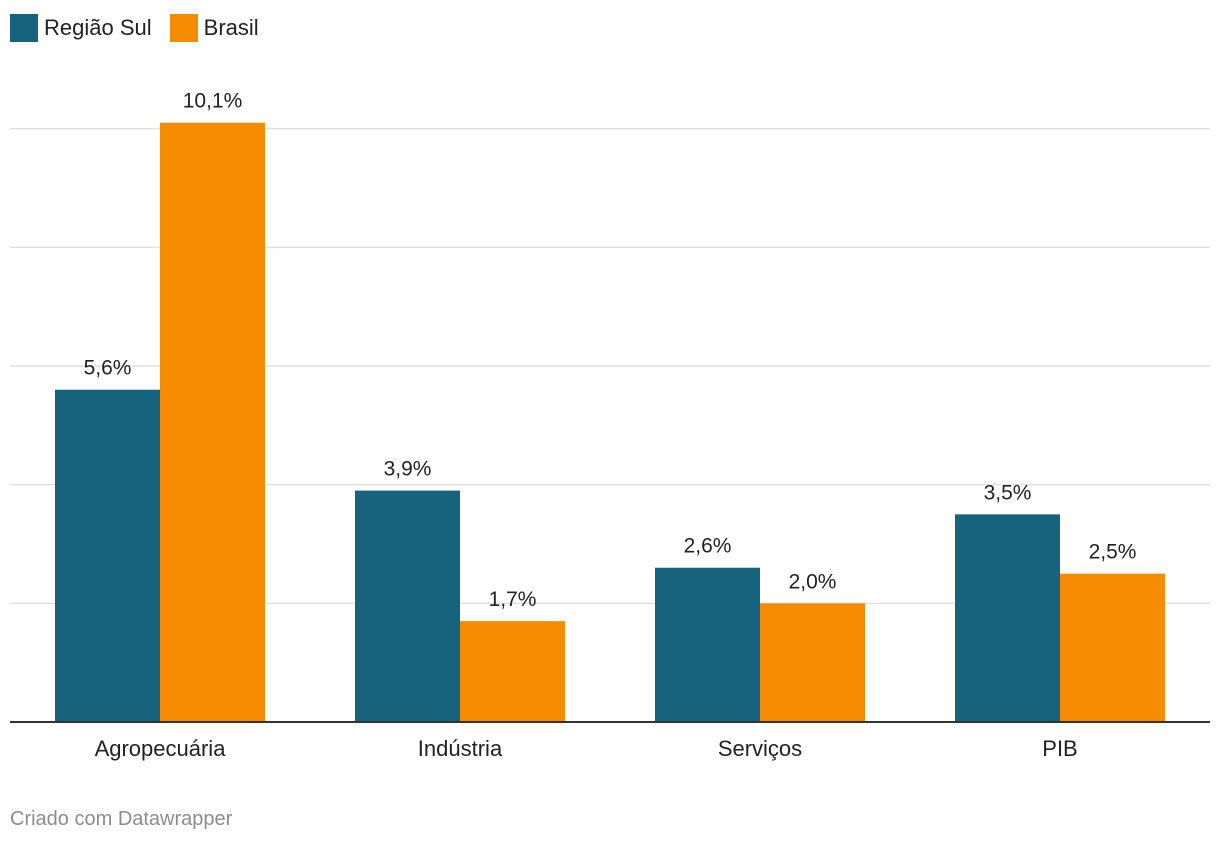 The height and width of the screenshot is (844, 1220). I want to click on legend-swatch-brasil, so click(183, 28).